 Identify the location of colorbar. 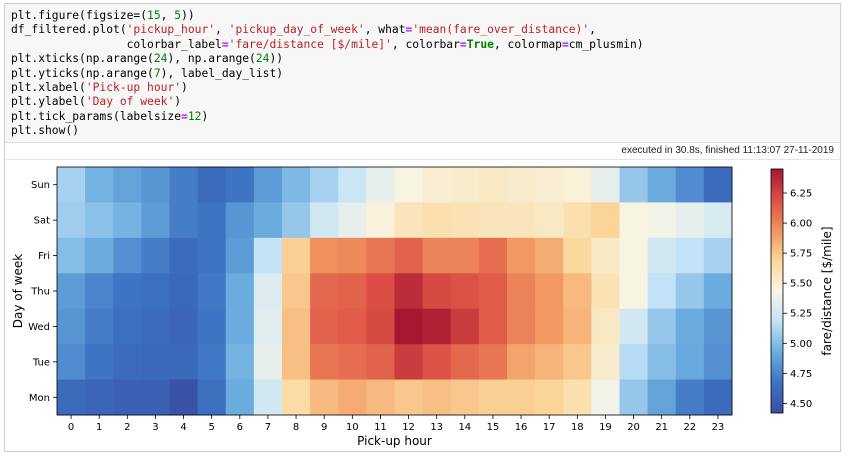
(777, 291).